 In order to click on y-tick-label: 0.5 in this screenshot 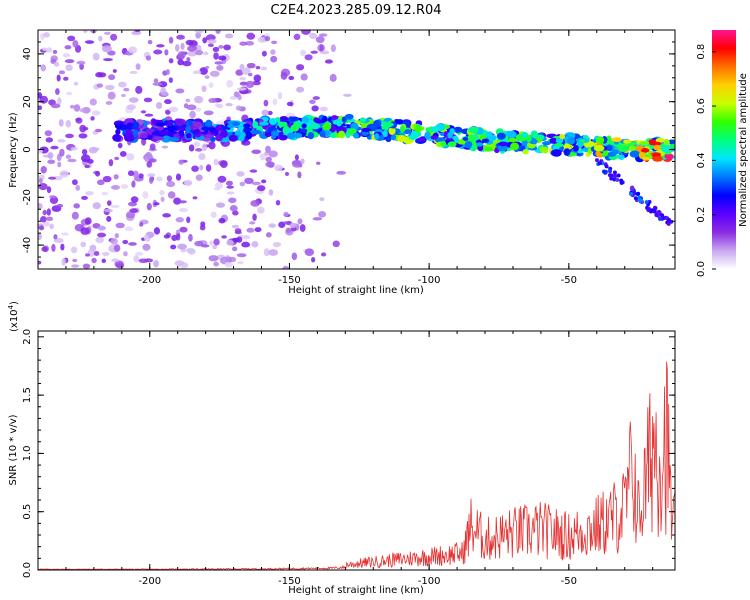, I will do `click(27, 512)`.